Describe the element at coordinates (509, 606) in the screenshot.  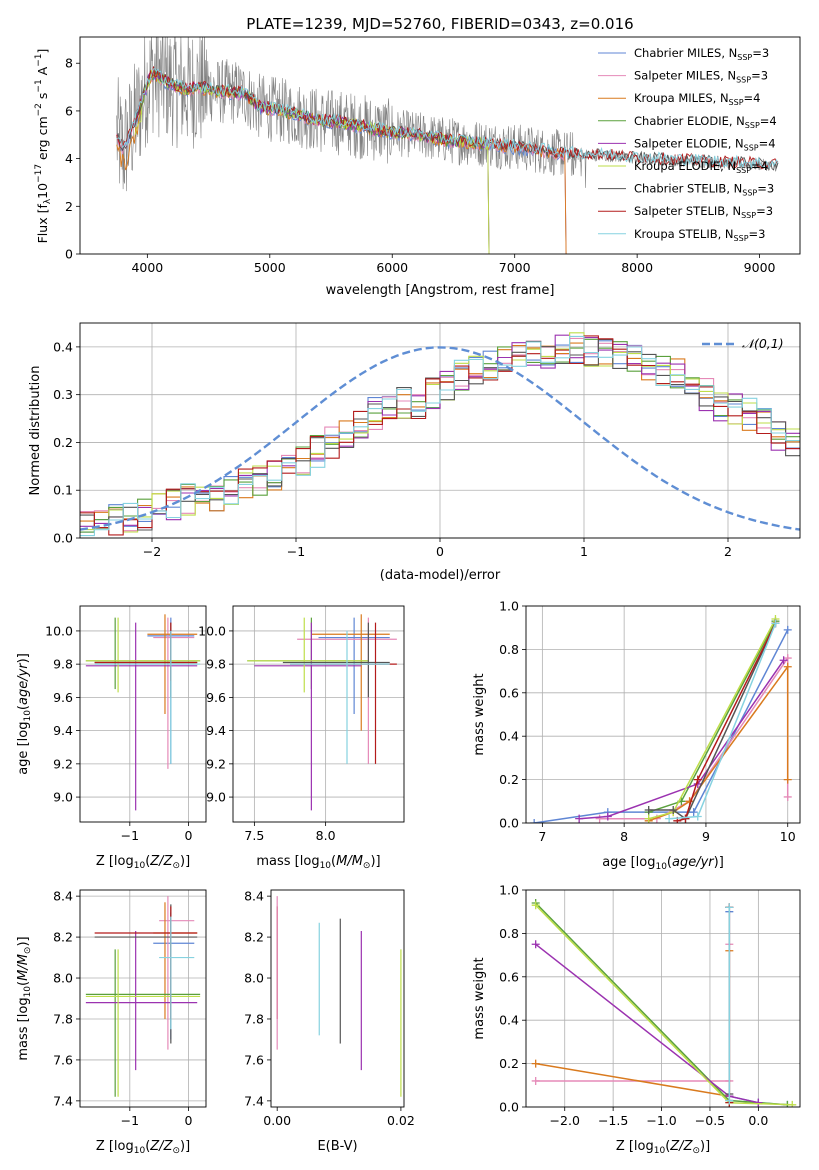
I see `y-tick-label: 1.0` at that location.